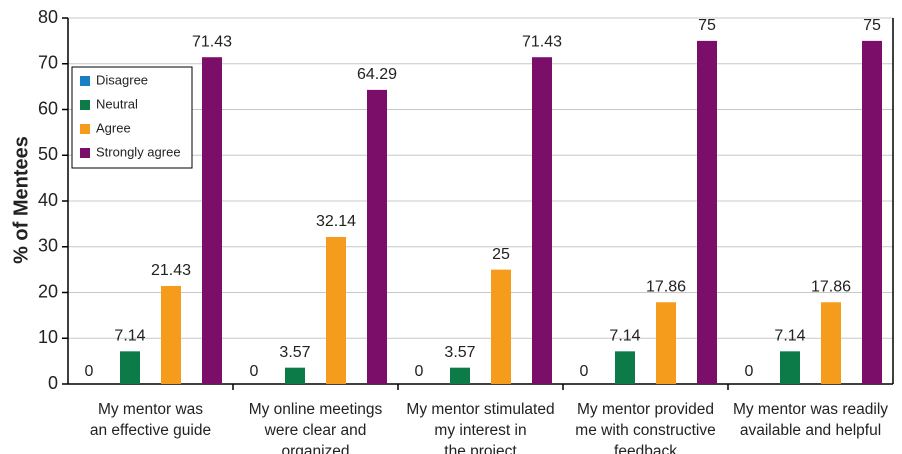 Image resolution: width=902 pixels, height=454 pixels. What do you see at coordinates (336, 221) in the screenshot?
I see `value-label: 32.14` at bounding box center [336, 221].